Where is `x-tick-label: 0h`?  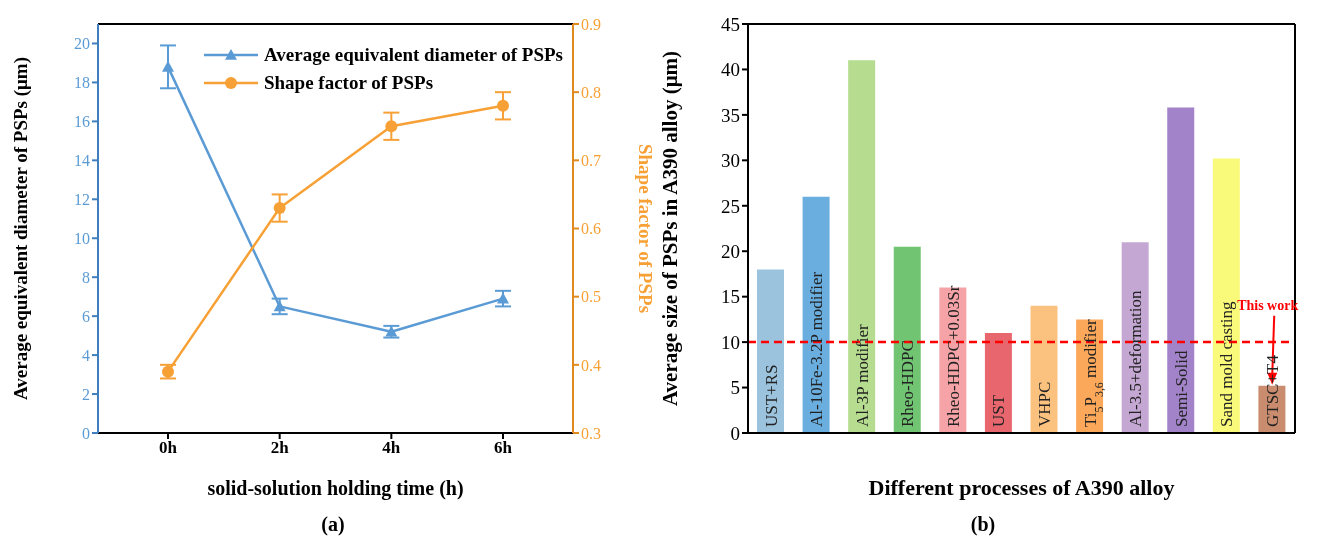
x-tick-label: 0h is located at coordinates (168, 448).